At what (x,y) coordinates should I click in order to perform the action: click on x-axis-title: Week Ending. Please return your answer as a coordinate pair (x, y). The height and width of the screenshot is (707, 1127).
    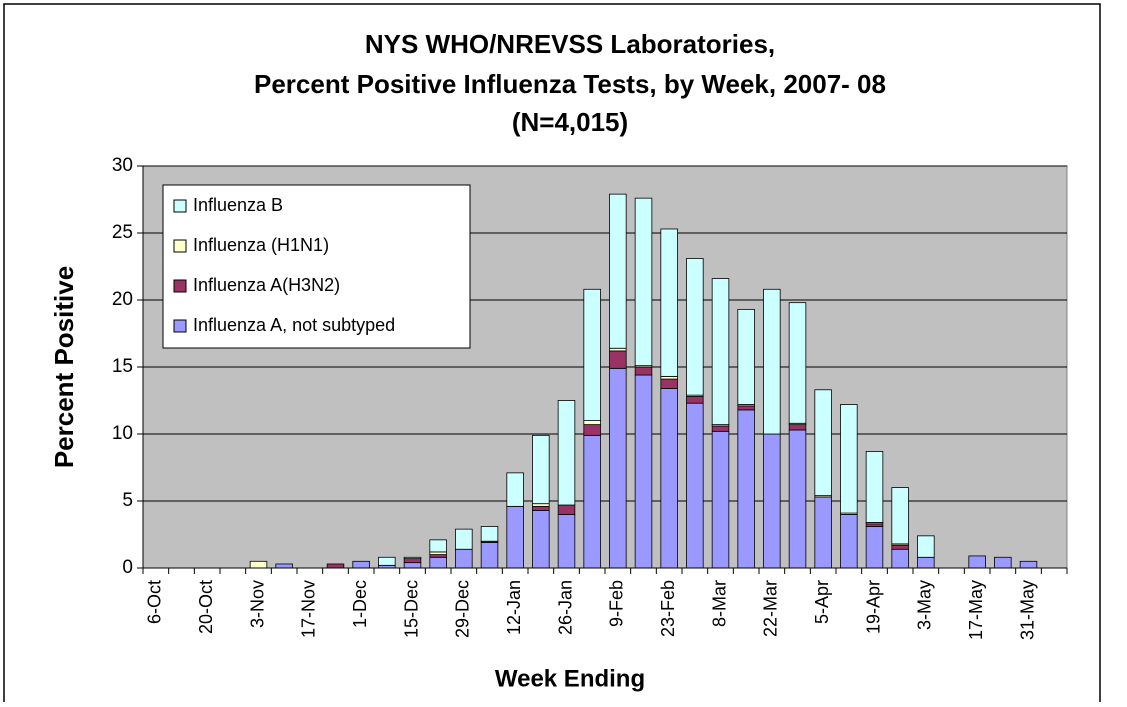
    Looking at the image, I should click on (570, 678).